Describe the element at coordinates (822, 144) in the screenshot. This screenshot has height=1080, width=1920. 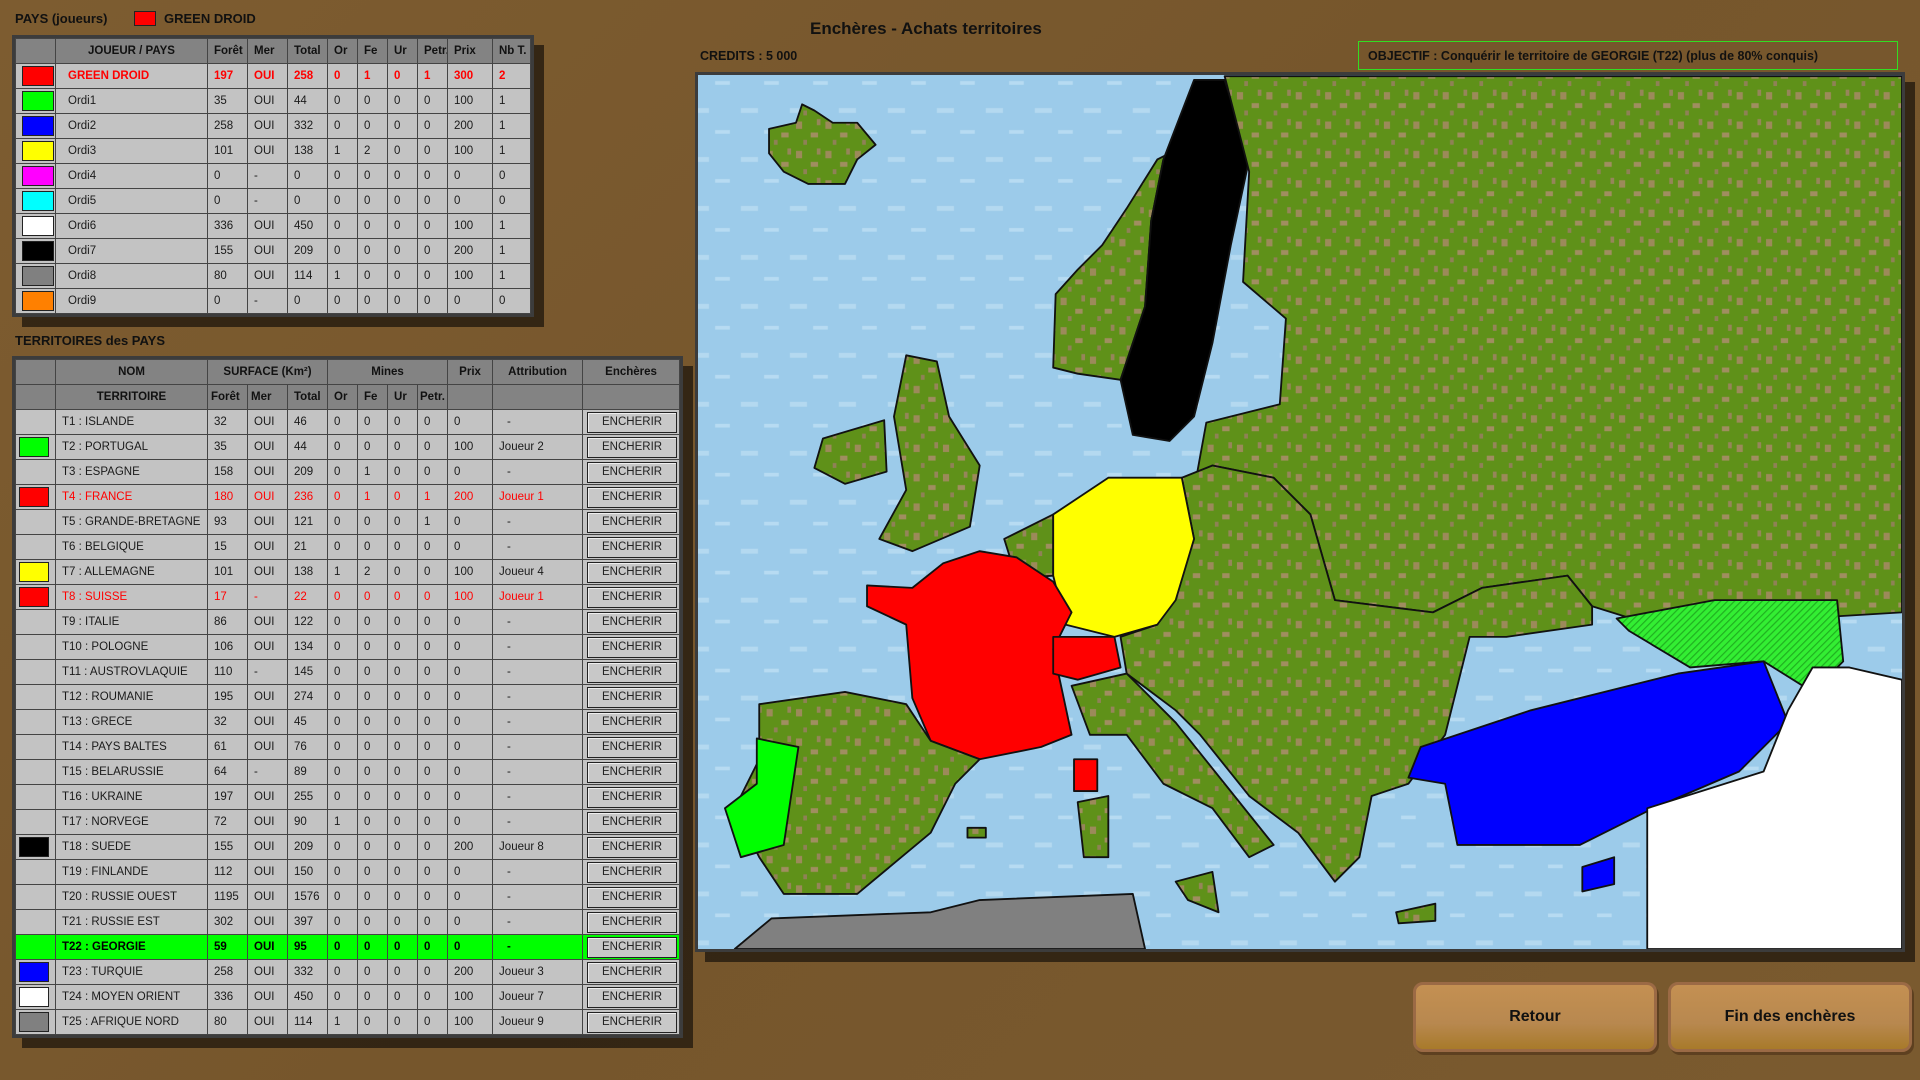
I see `territory-islande` at that location.